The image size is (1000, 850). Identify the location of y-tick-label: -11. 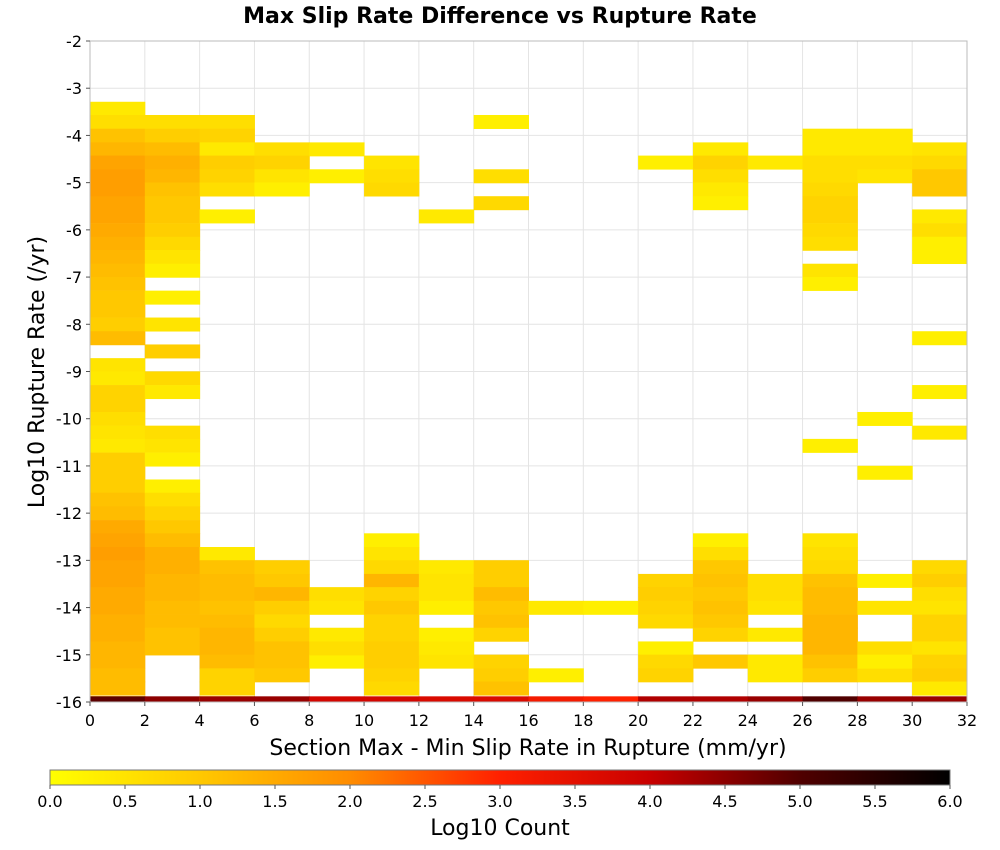
(69, 466).